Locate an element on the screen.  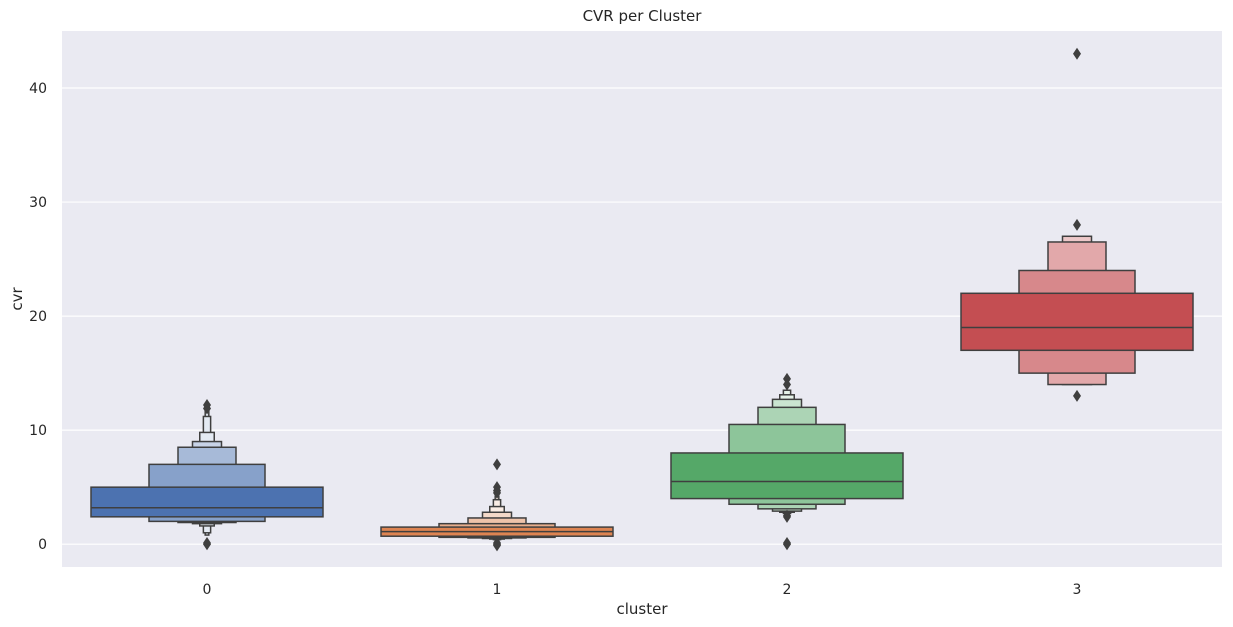
x-axis-ticks: 0 1 2 3 is located at coordinates (642, 590).